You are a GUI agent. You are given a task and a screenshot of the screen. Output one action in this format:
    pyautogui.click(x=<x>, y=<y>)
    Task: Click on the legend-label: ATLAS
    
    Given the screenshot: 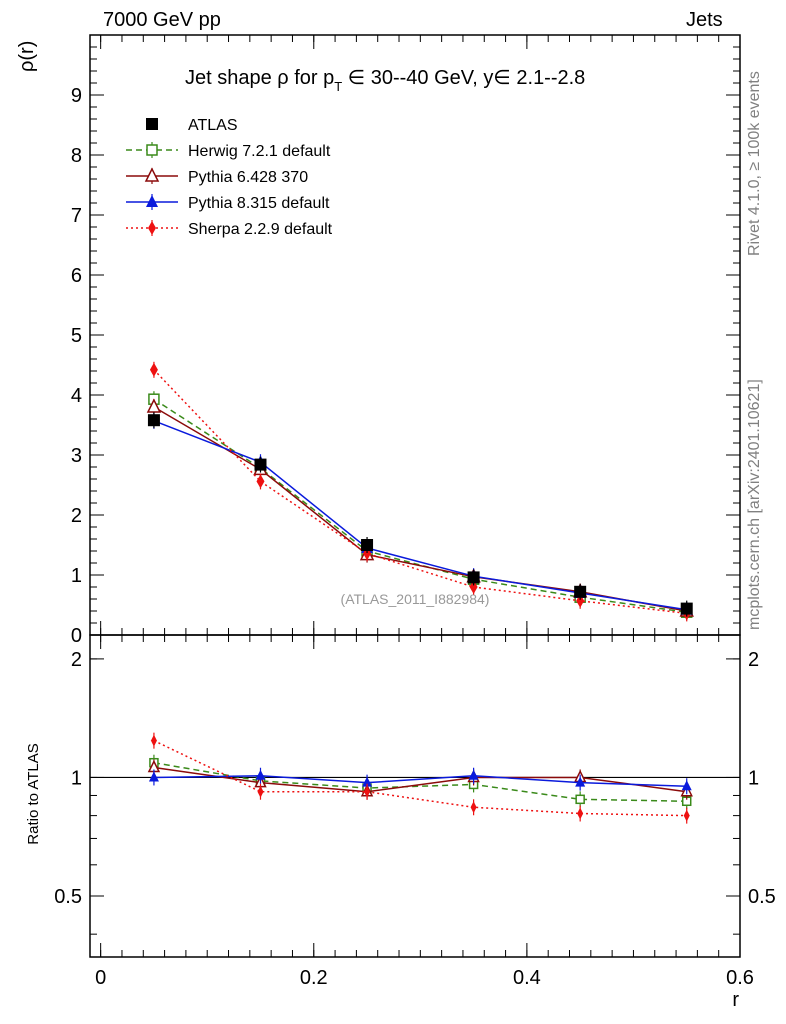 What is the action you would take?
    pyautogui.click(x=213, y=125)
    